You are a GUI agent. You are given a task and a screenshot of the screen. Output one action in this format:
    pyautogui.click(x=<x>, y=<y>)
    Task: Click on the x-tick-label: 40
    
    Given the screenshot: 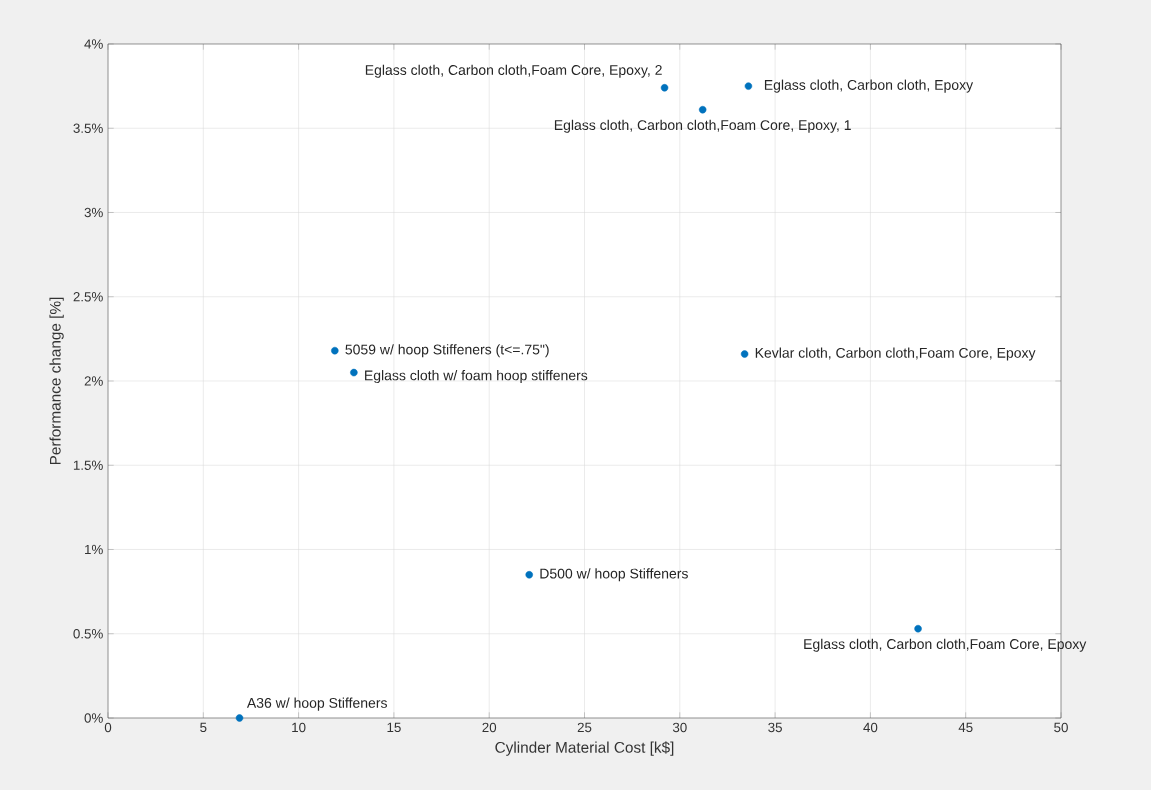 What is the action you would take?
    pyautogui.click(x=870, y=727)
    